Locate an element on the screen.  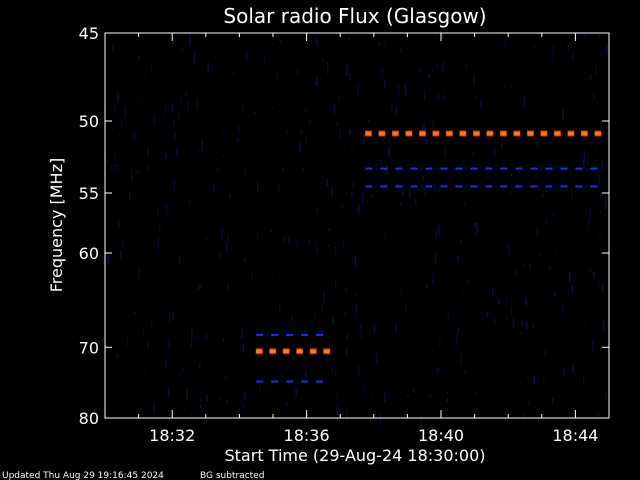
y-tick-label: 50 is located at coordinates (89, 121).